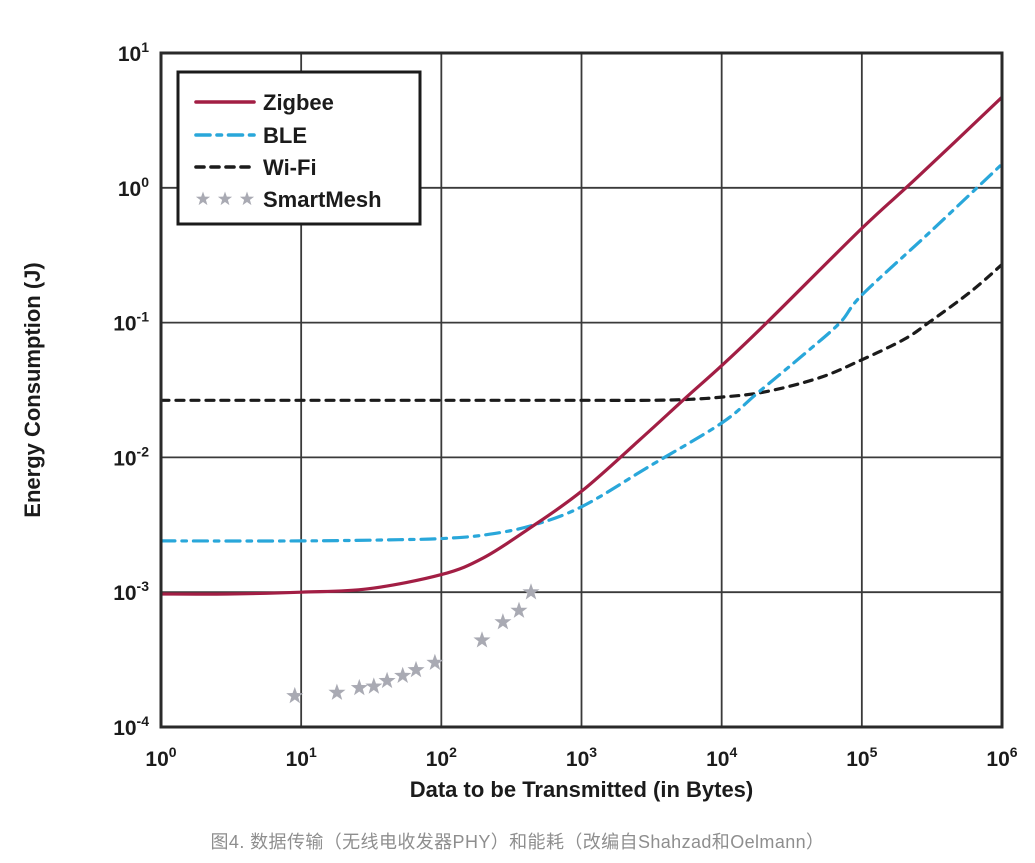 This screenshot has width=1035, height=863. I want to click on x-axis-ticks: 10⁰ 10¹ 10² 10³ 10⁴ 10⁵ 10⁶, so click(581, 757).